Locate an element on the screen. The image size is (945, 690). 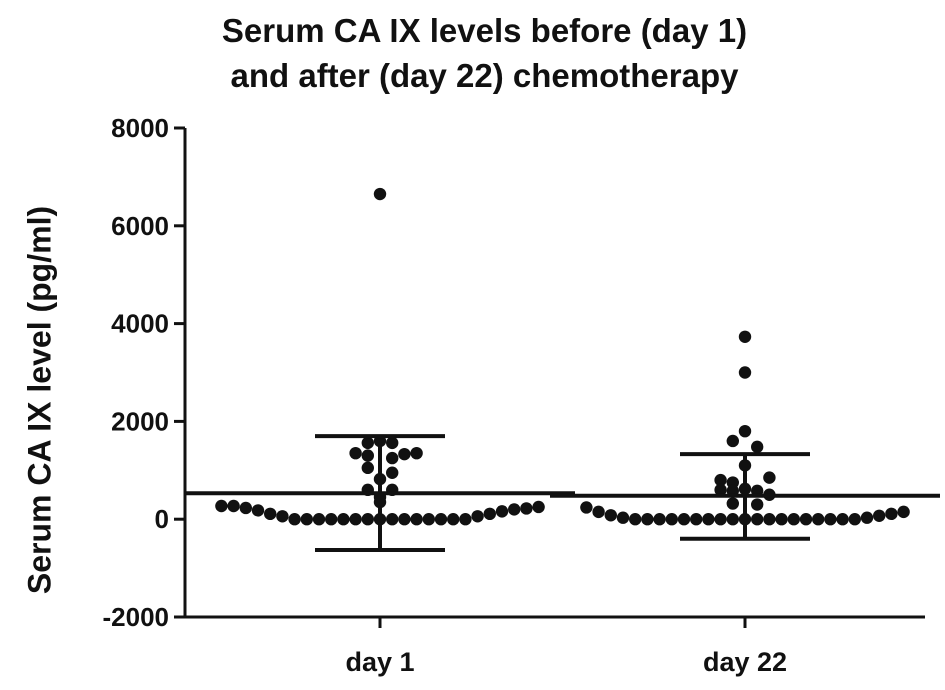
chart-title-line1: Serum CA IX levels before (day 1) is located at coordinates (484, 30).